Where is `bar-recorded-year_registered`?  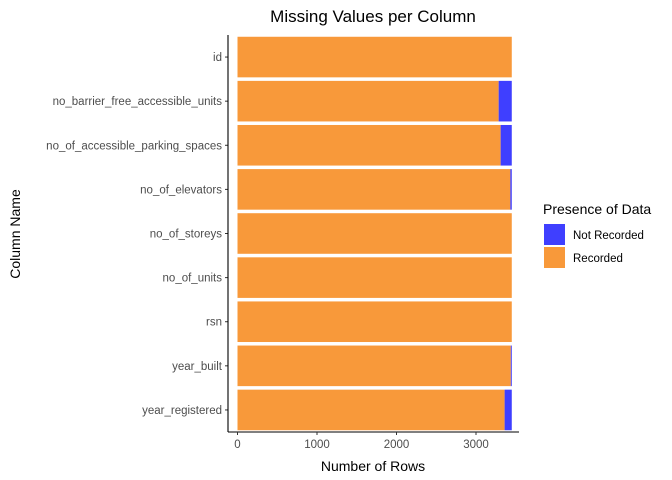
bar-recorded-year_registered is located at coordinates (371, 410).